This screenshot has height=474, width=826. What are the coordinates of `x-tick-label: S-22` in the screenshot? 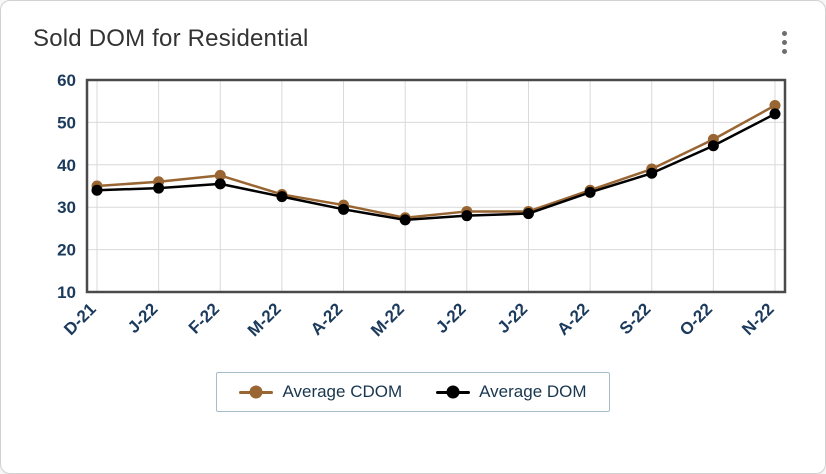 It's located at (635, 318).